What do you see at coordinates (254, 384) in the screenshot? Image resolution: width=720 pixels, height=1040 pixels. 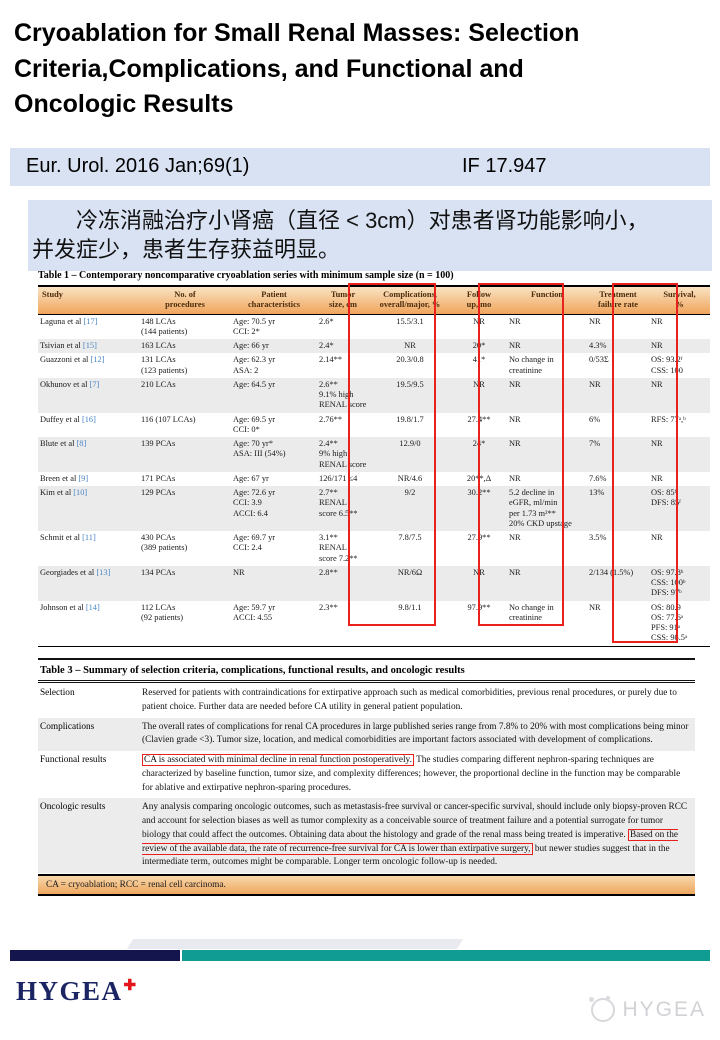 I see `table-cell: Age: 64.5 yr` at bounding box center [254, 384].